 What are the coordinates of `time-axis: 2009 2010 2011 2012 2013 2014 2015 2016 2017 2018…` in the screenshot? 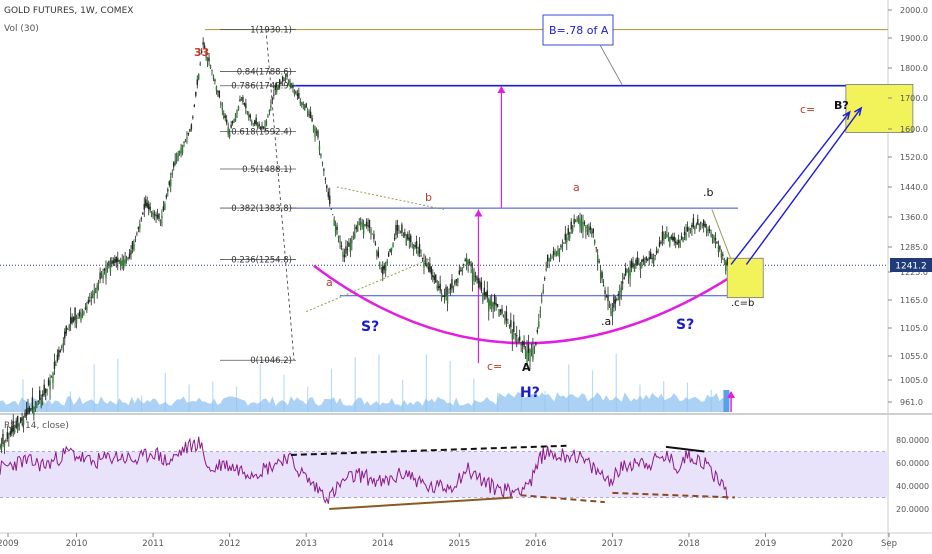 It's located at (448, 541).